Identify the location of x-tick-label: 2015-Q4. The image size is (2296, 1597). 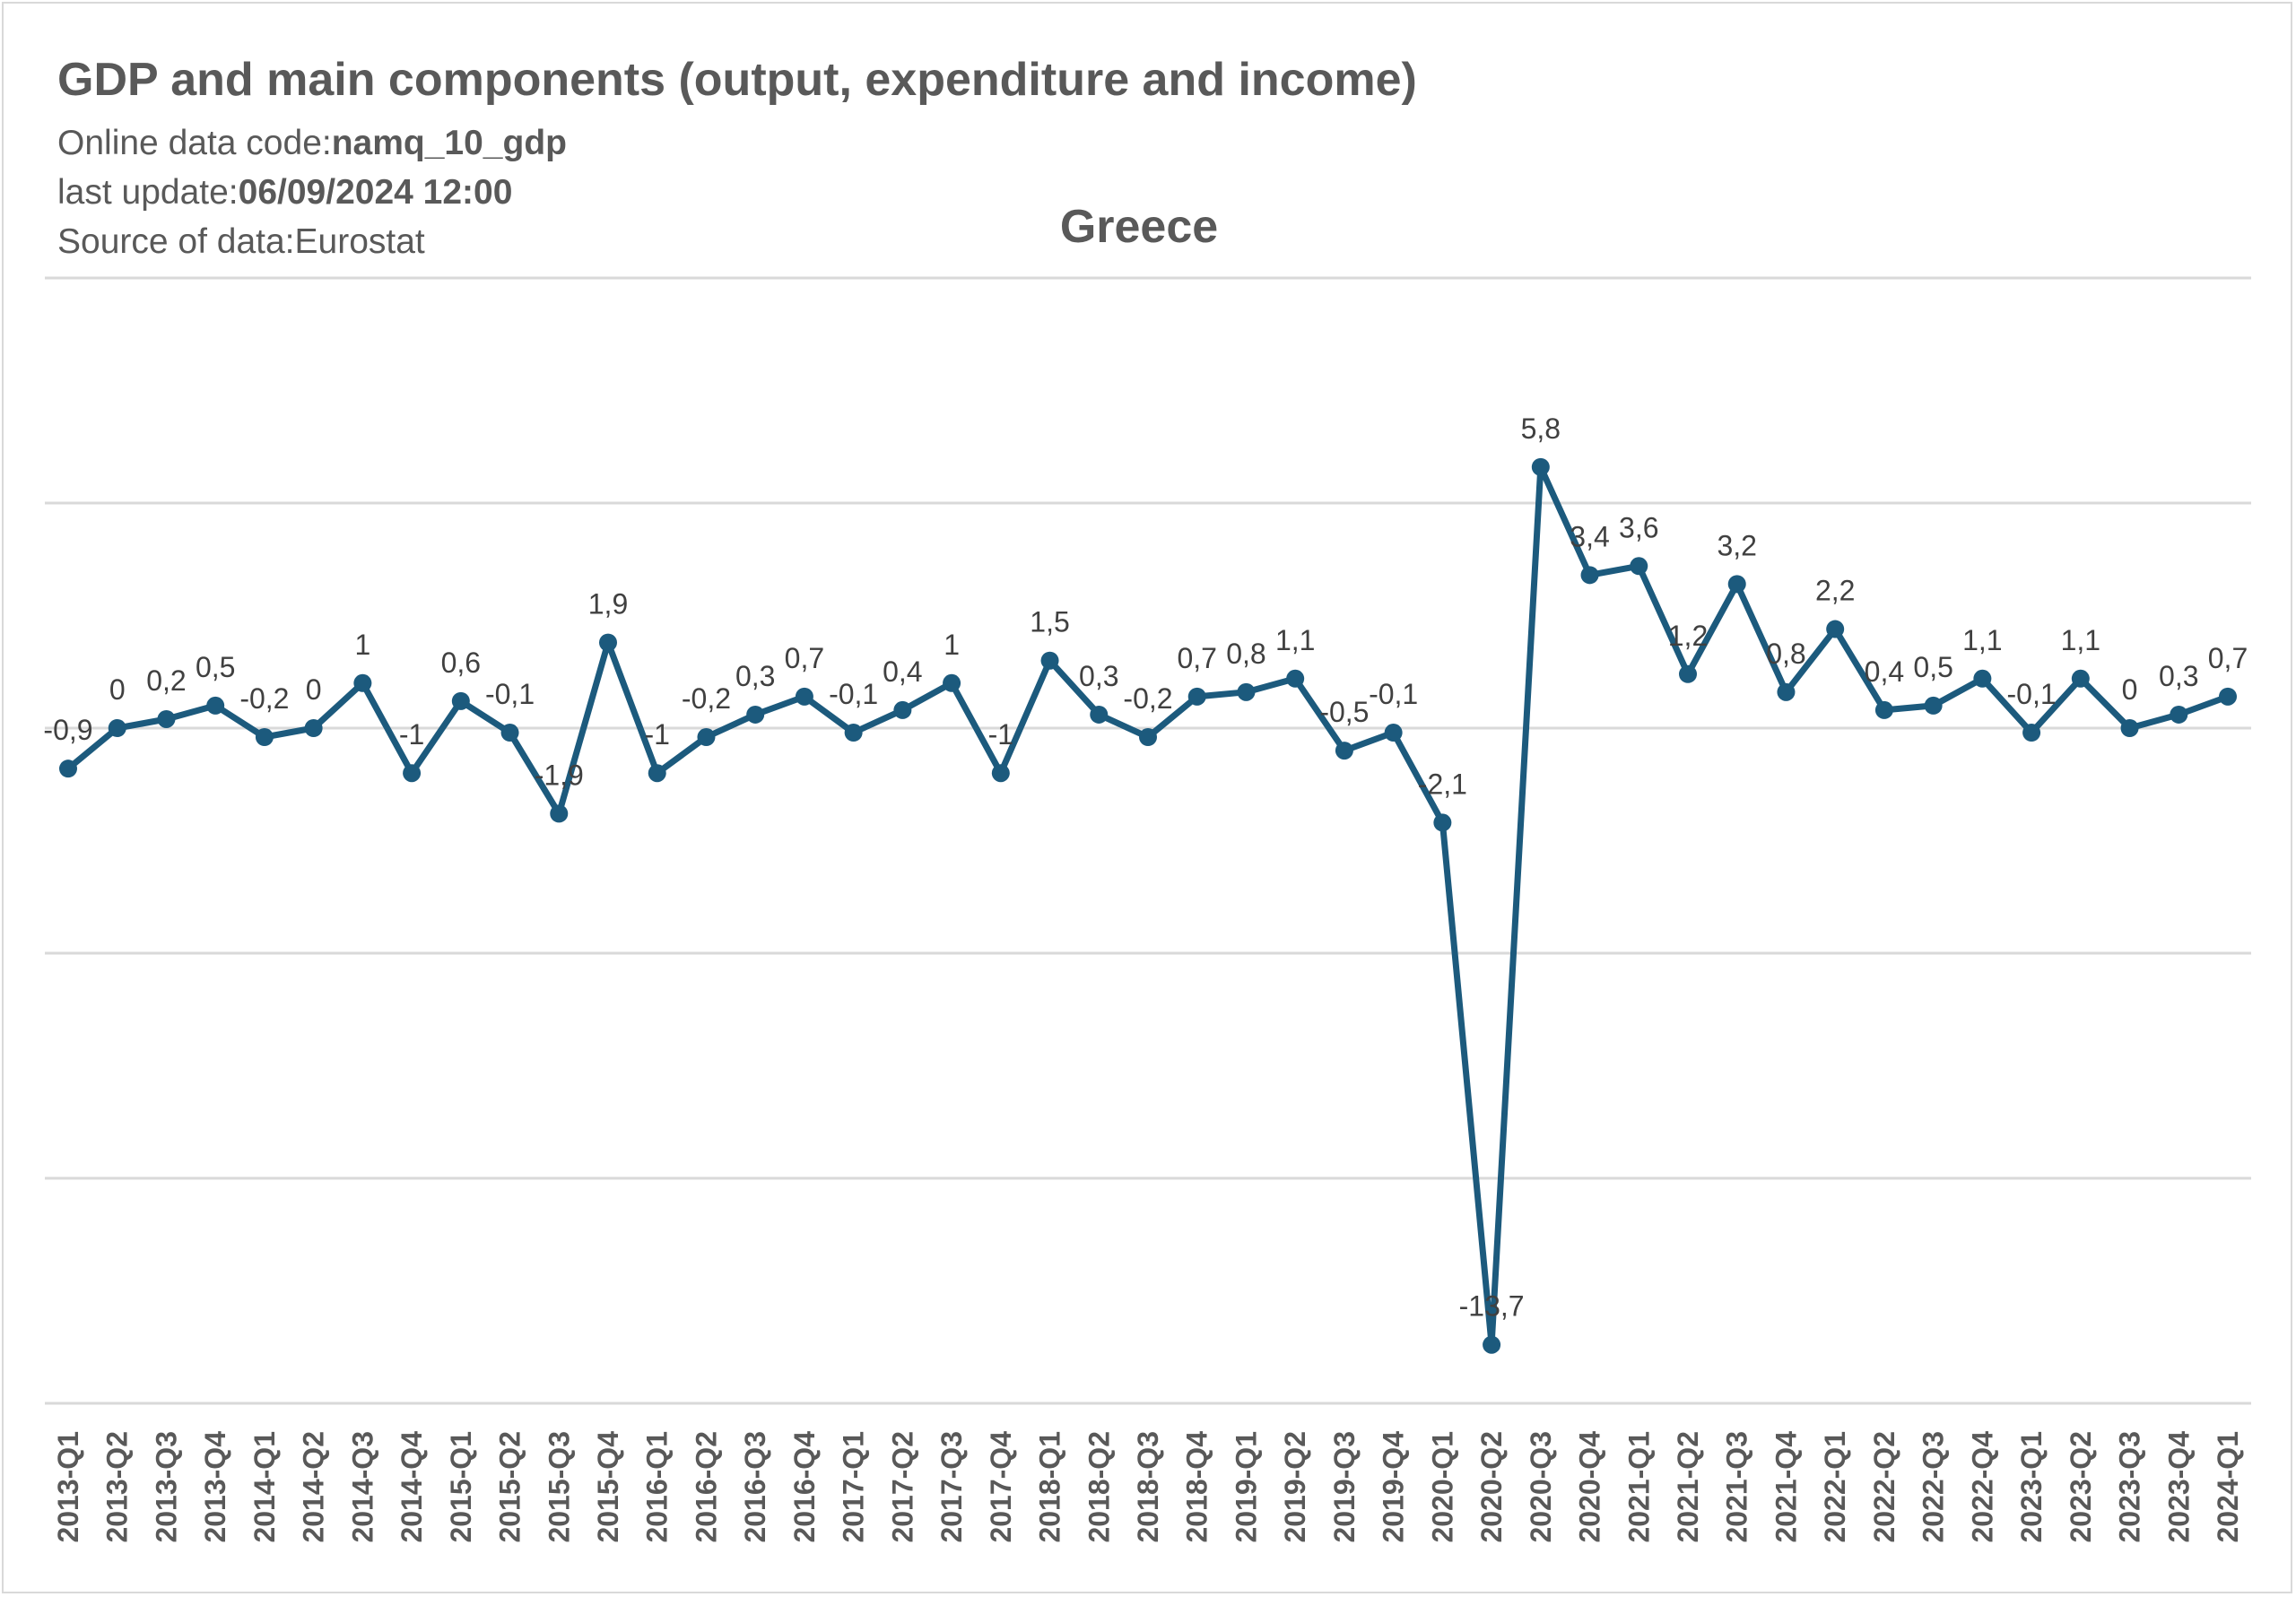
(608, 1487).